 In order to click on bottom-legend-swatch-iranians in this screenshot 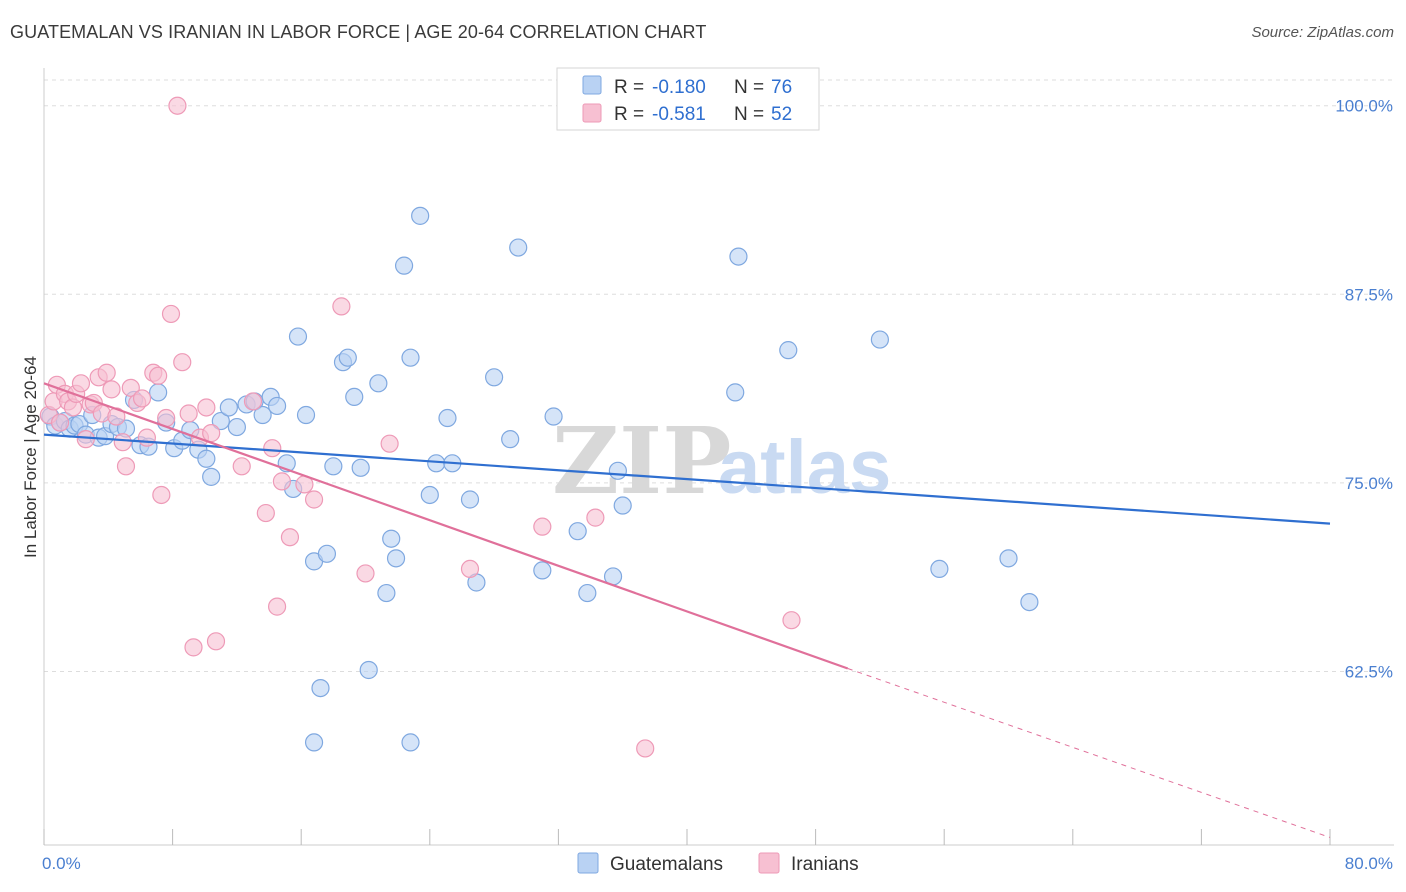, I will do `click(769, 863)`.